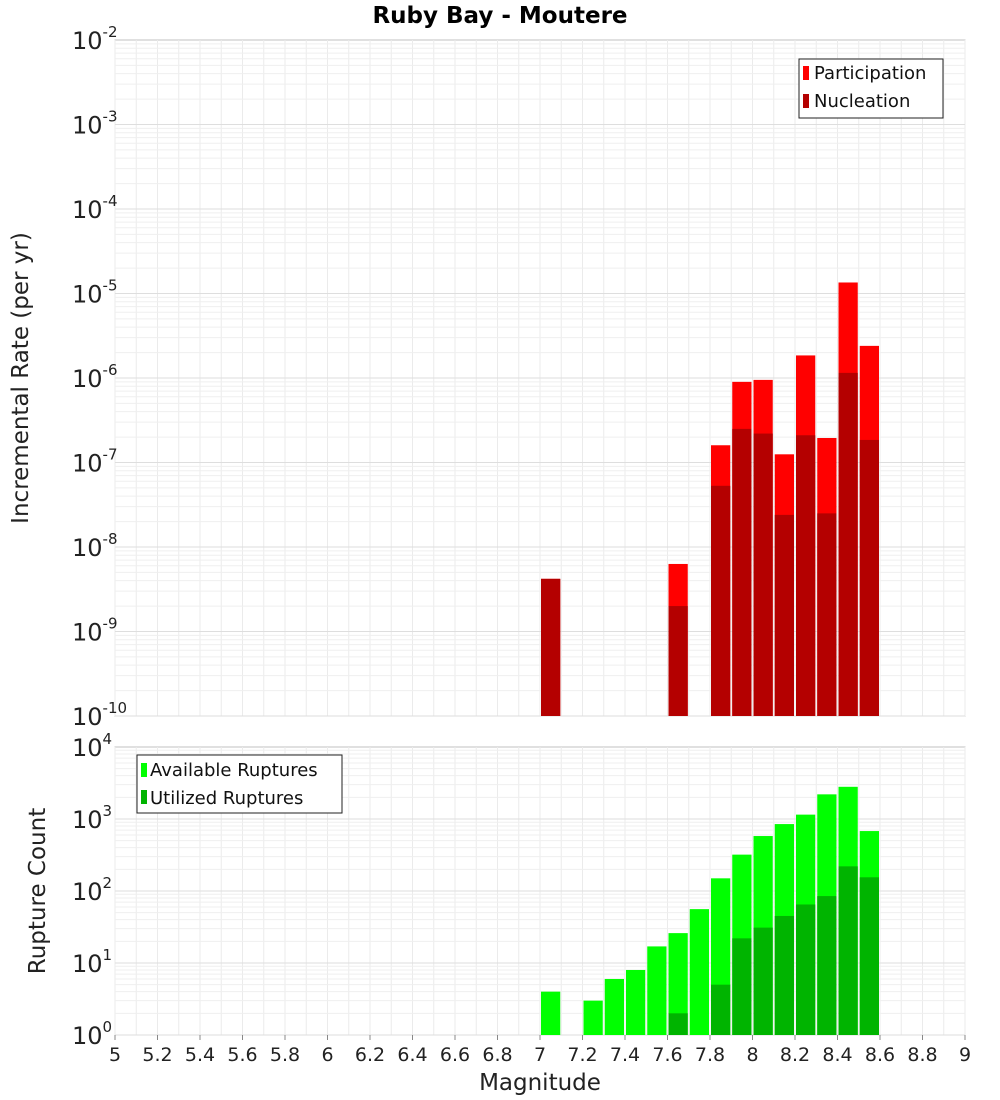 The image size is (1000, 1100). Describe the element at coordinates (710, 910) in the screenshot. I see `count-bars` at that location.